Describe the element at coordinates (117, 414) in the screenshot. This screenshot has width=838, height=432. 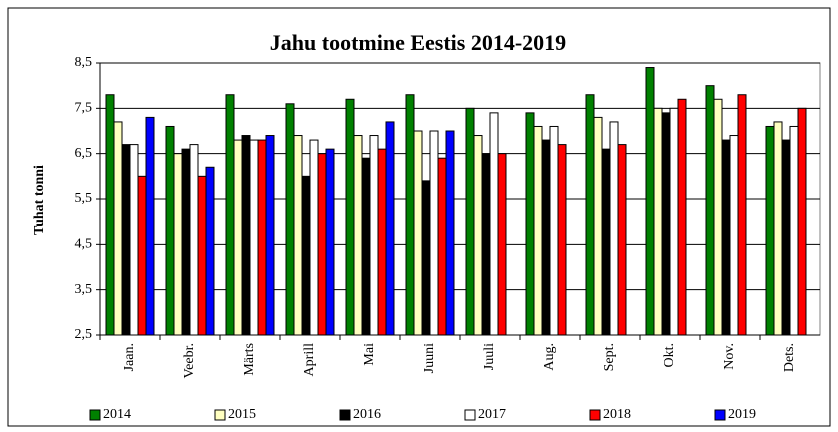
I see `legend-label: 2014` at that location.